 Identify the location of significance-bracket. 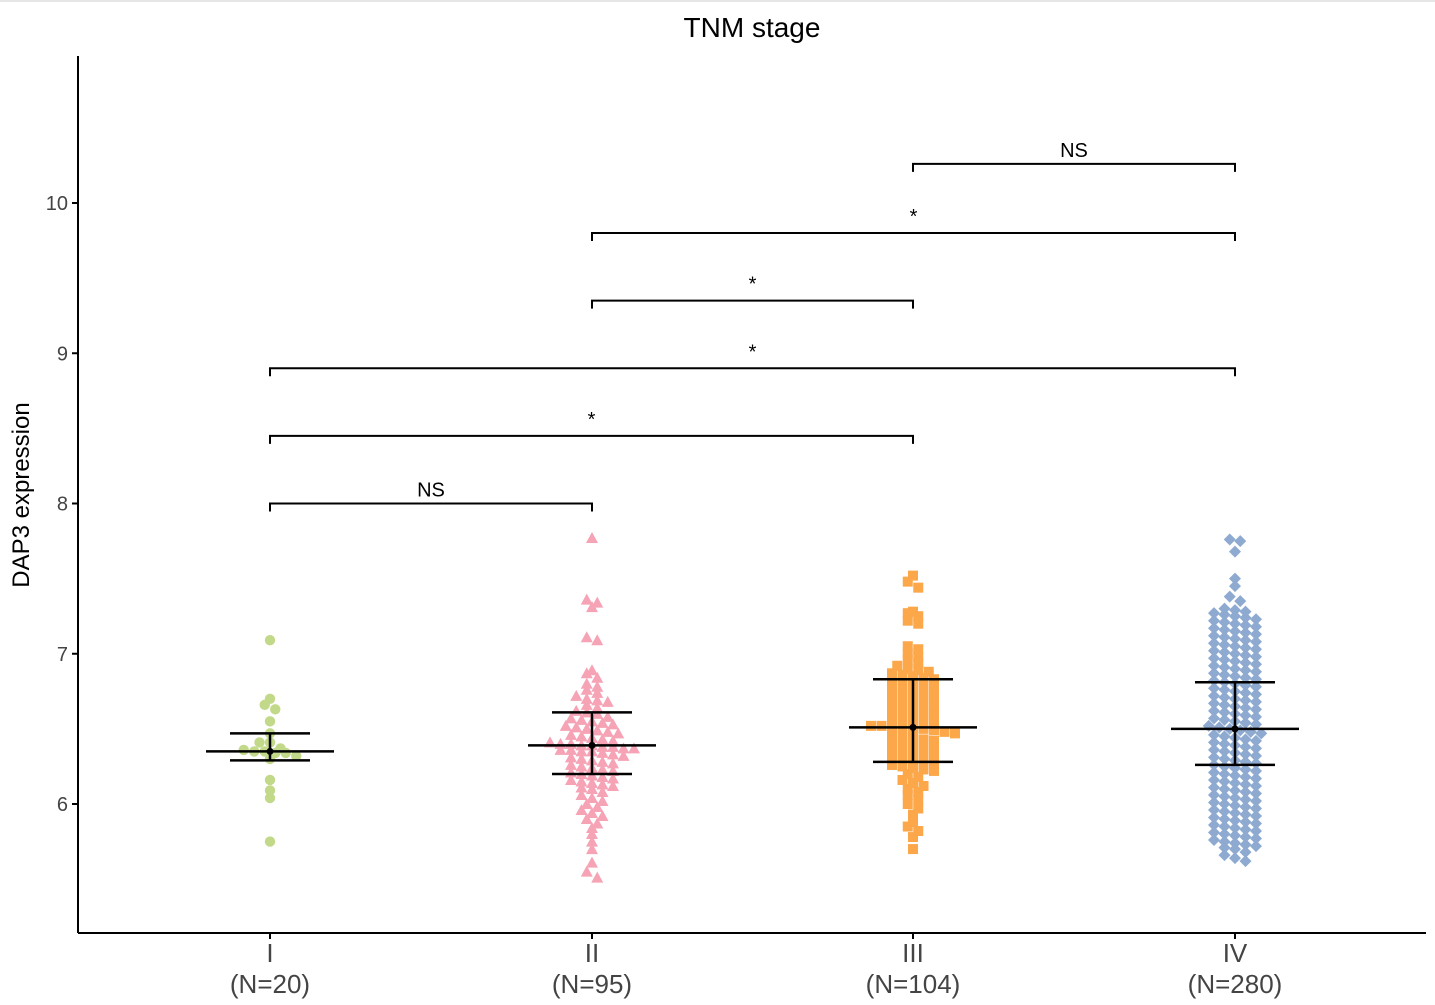
(591, 439).